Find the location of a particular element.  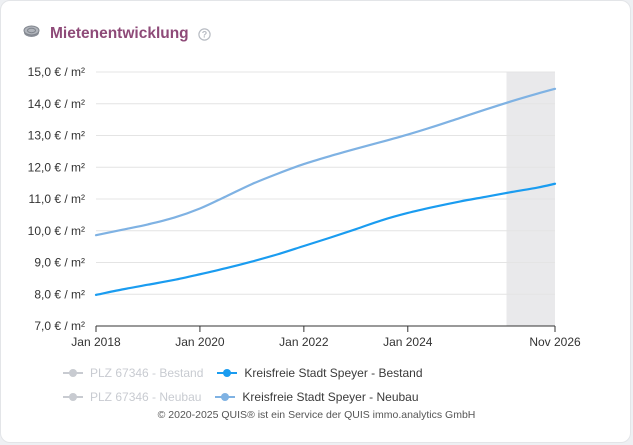

question-circle-icon: ? is located at coordinates (204, 34).